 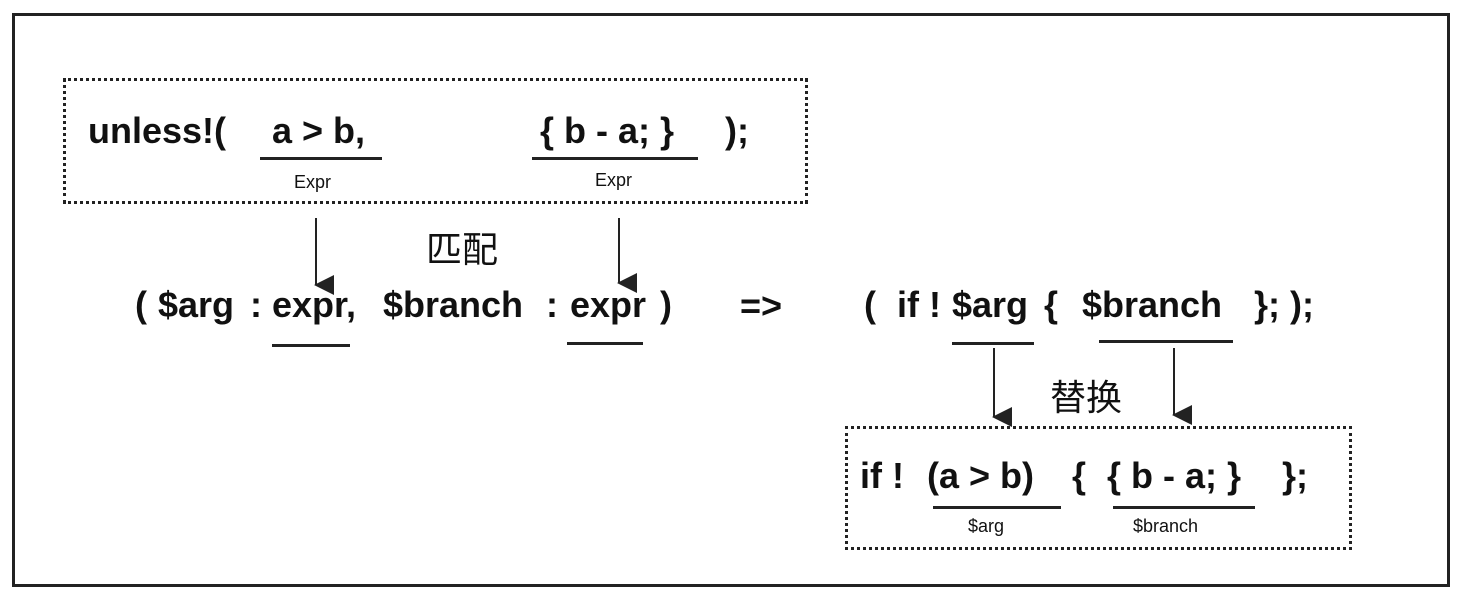 What do you see at coordinates (319, 130) in the screenshot?
I see `macro-arg1: a > b,` at bounding box center [319, 130].